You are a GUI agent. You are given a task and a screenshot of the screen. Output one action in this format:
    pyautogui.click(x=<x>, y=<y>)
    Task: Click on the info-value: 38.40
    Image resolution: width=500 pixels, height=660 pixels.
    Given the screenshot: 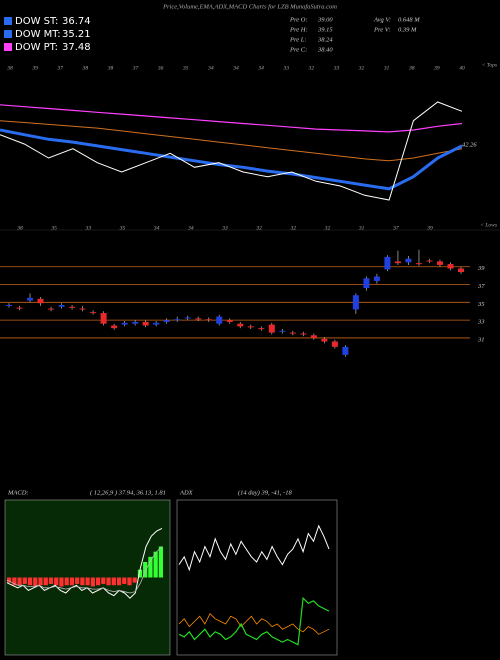 What is the action you would take?
    pyautogui.click(x=325, y=49)
    